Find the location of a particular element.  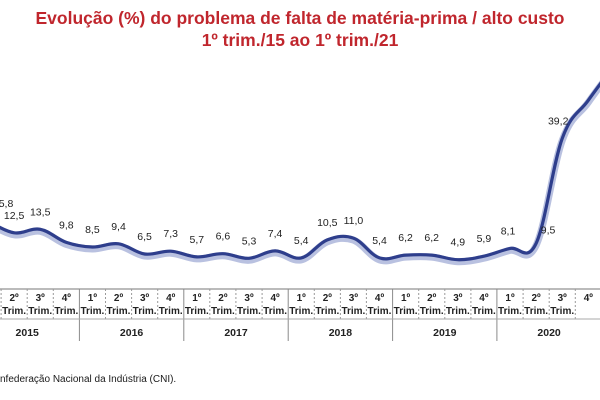

data-label: 5,8 is located at coordinates (6, 204).